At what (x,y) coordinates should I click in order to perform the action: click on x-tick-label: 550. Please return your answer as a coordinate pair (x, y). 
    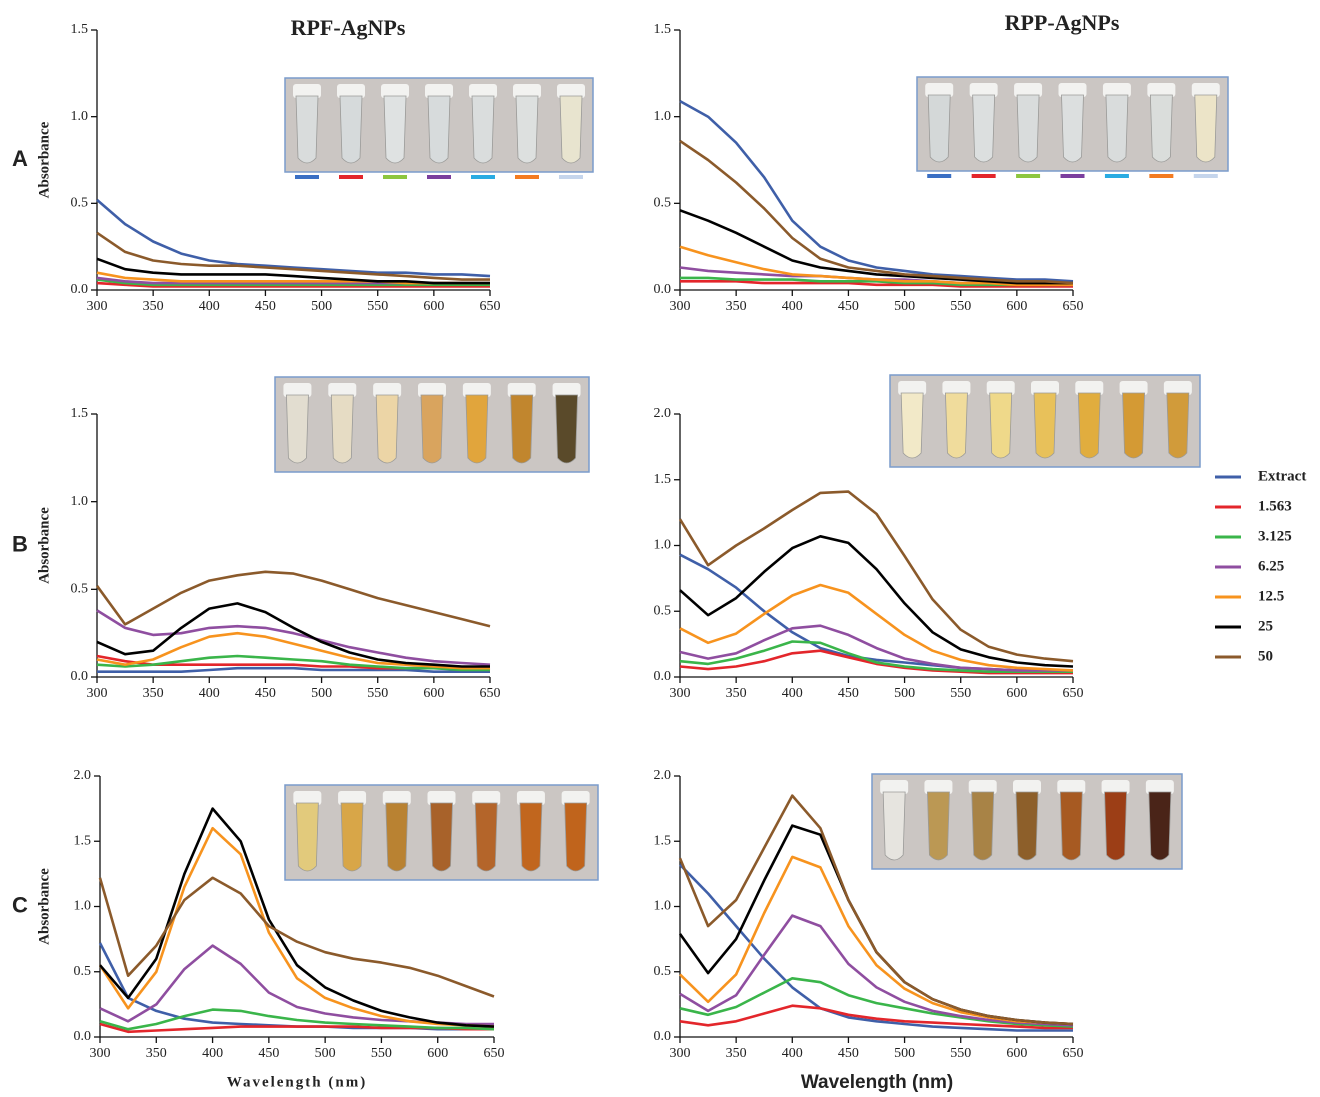
    Looking at the image, I should click on (377, 693).